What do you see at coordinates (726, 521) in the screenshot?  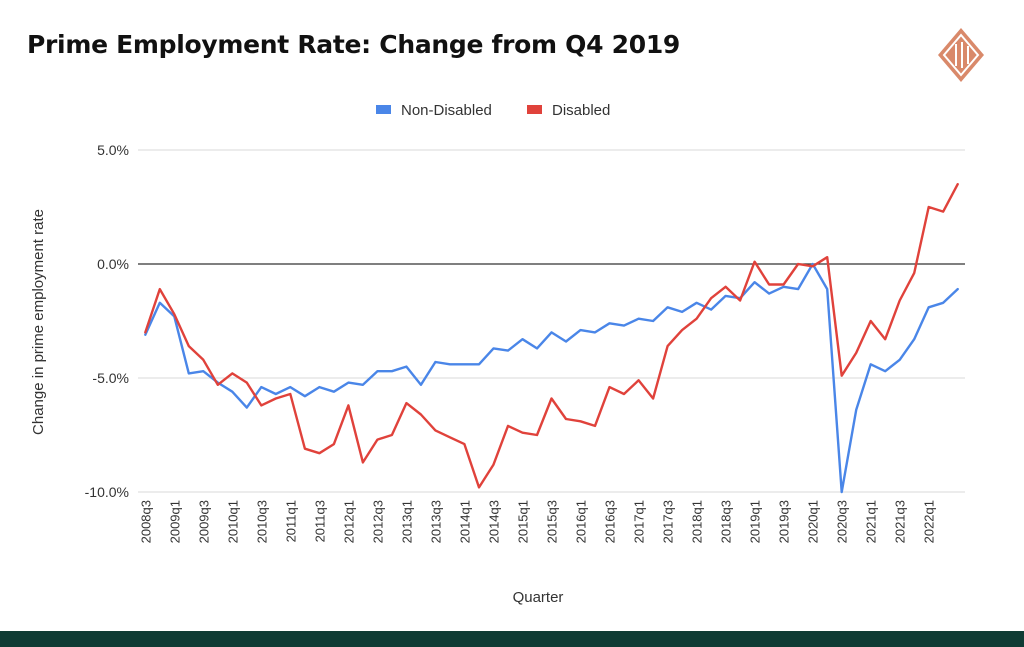 I see `x-tick-label: 2018q3` at bounding box center [726, 521].